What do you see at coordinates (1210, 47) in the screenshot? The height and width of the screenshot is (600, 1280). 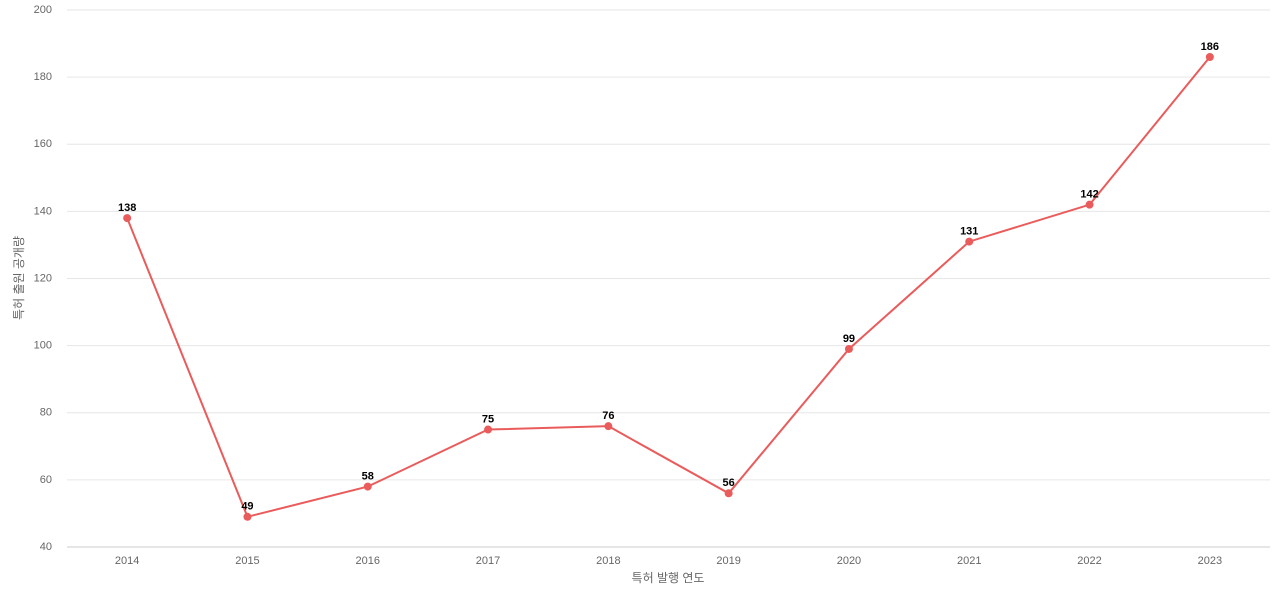 I see `data-label: 186` at bounding box center [1210, 47].